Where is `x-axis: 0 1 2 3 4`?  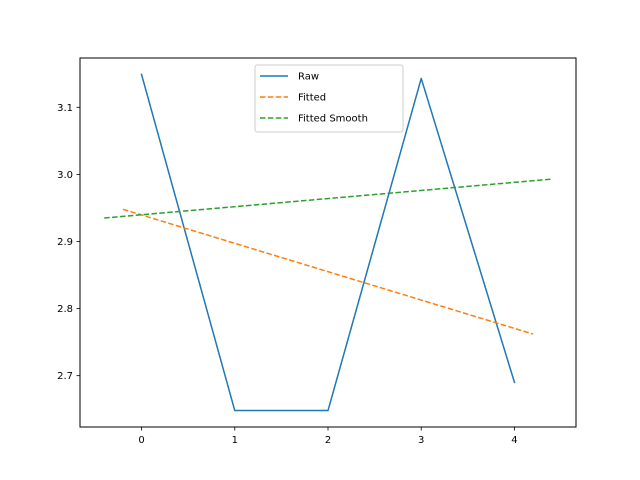 x-axis: 0 1 2 3 4 is located at coordinates (328, 436).